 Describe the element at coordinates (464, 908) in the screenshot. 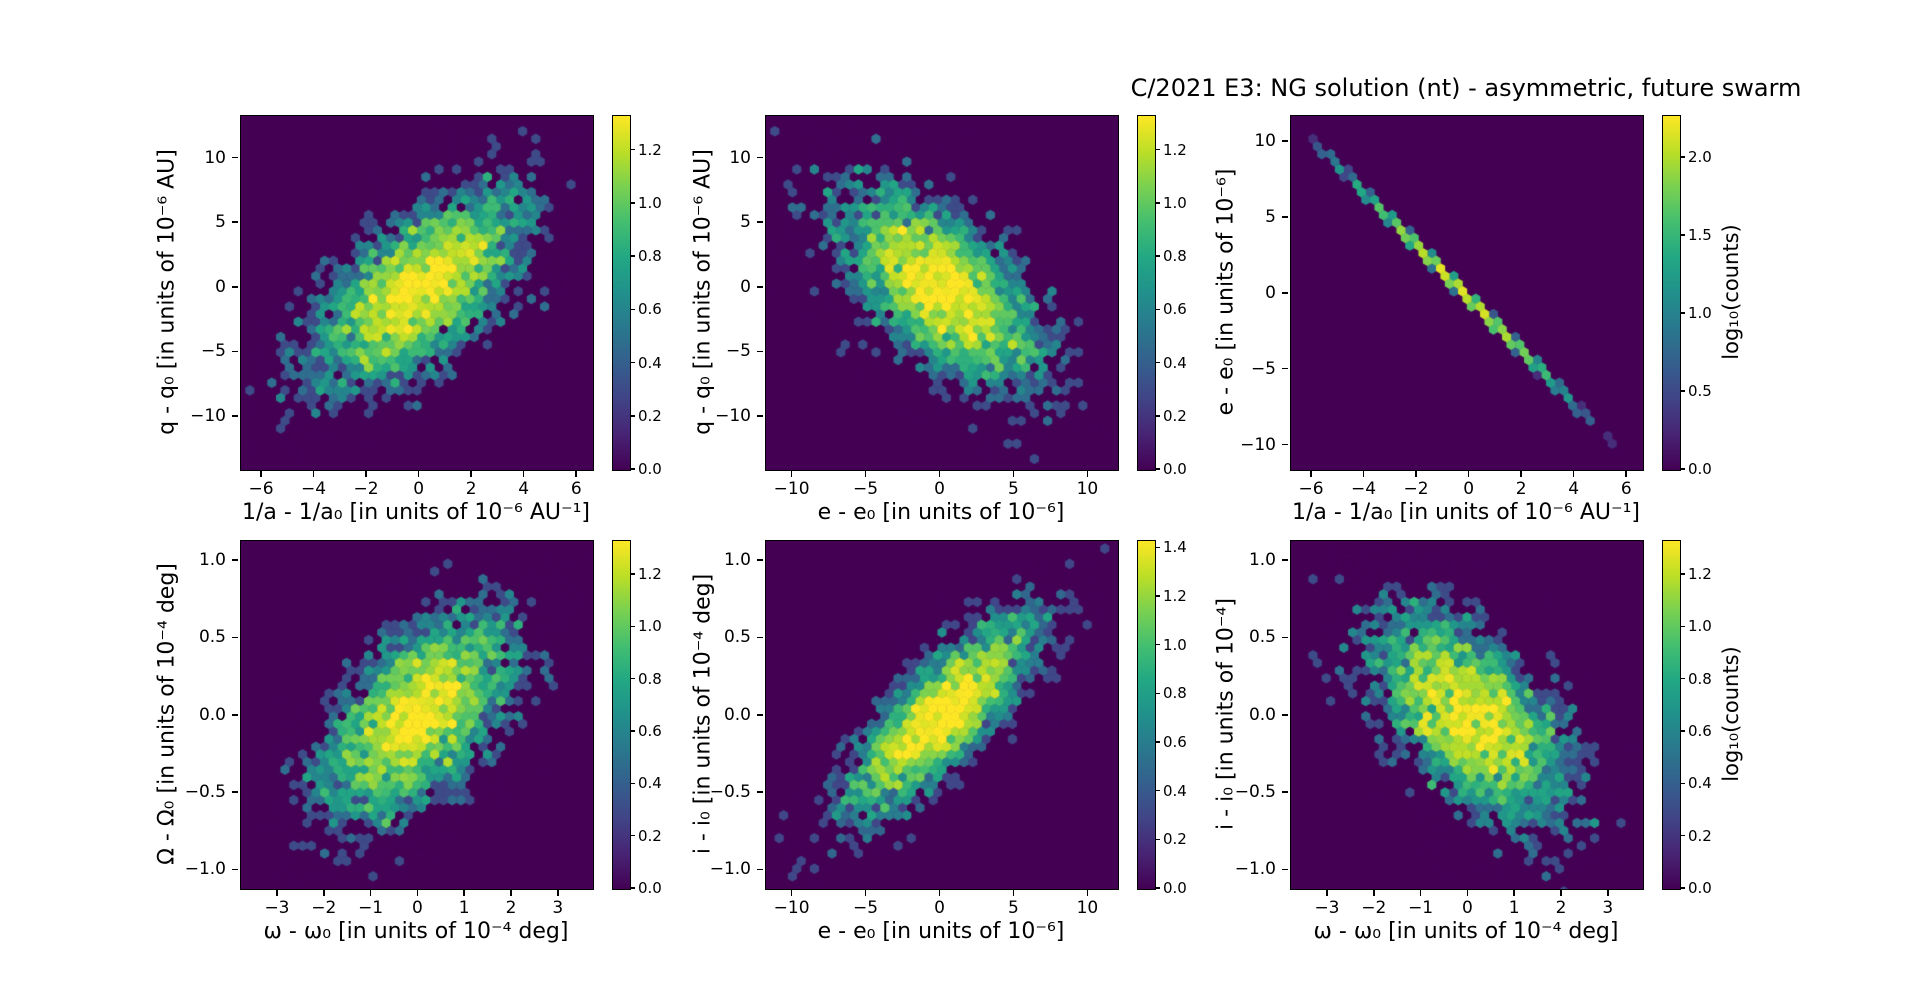

I see `x-tick-label: 1` at that location.